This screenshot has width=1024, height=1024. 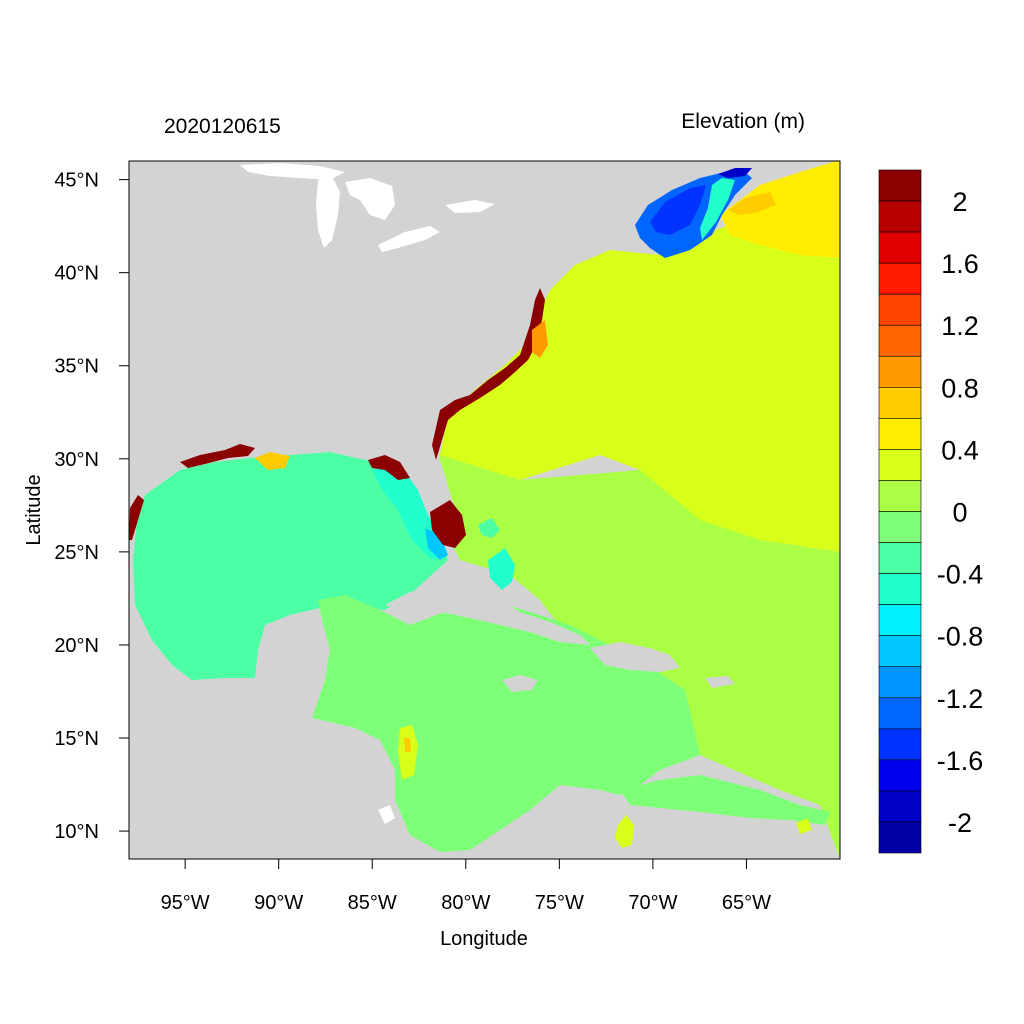 What do you see at coordinates (804, 826) in the screenshot?
I see `guyana-patch` at bounding box center [804, 826].